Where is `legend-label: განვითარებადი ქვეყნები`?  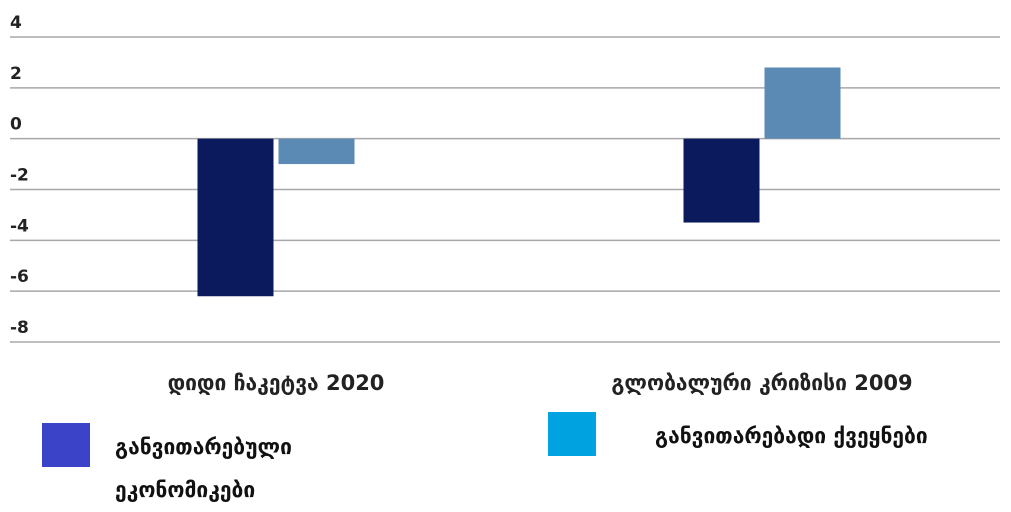
legend-label: განვითარებადი ქვეყნები is located at coordinates (791, 436).